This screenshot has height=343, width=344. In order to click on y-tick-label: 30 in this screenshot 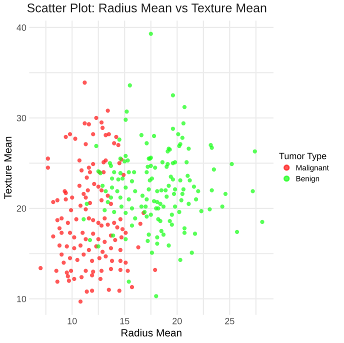, I will do `click(21, 118)`.